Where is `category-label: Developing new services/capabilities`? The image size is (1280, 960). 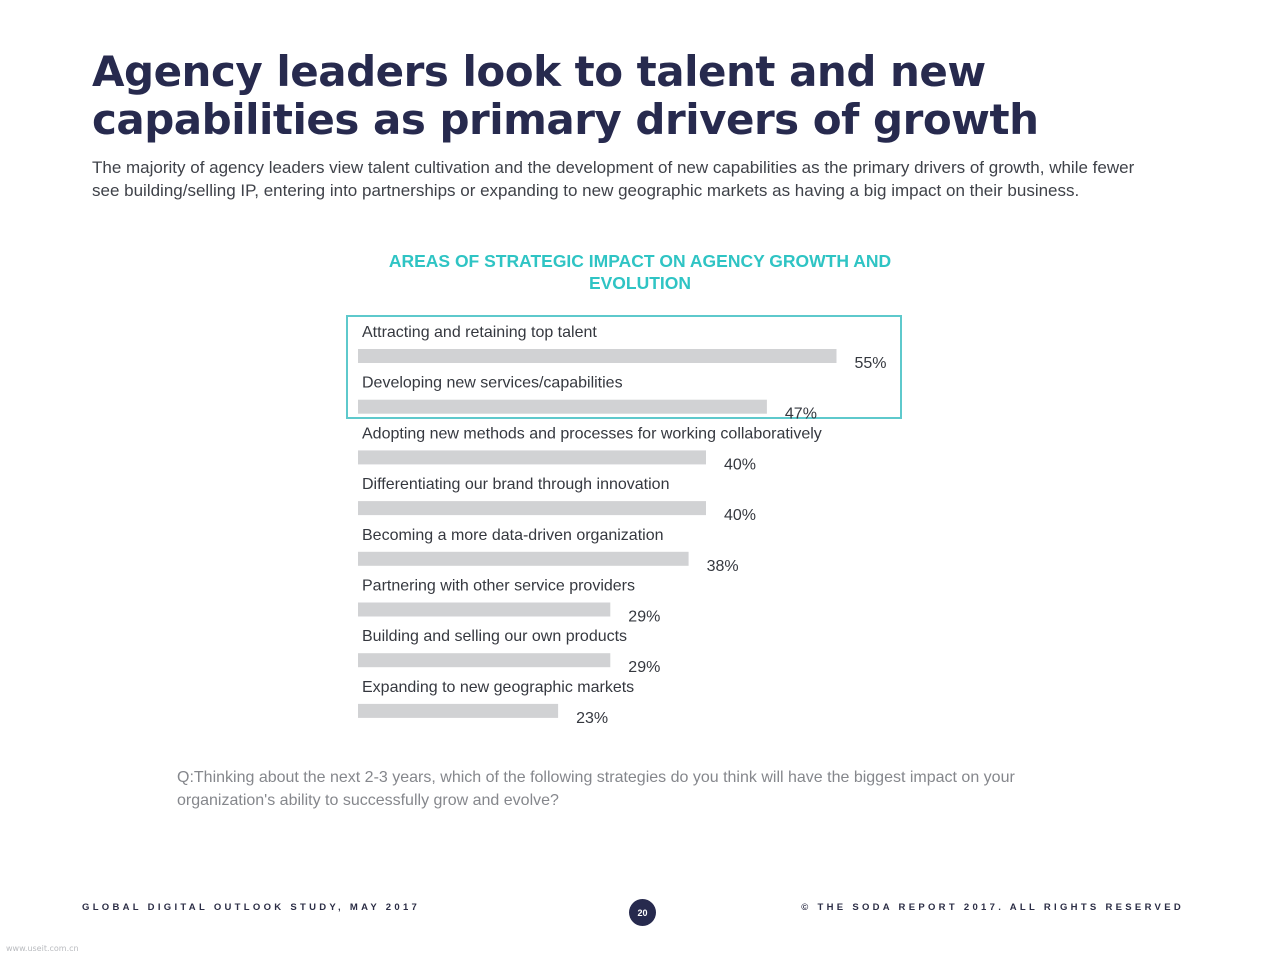 category-label: Developing new services/capabilities is located at coordinates (492, 383).